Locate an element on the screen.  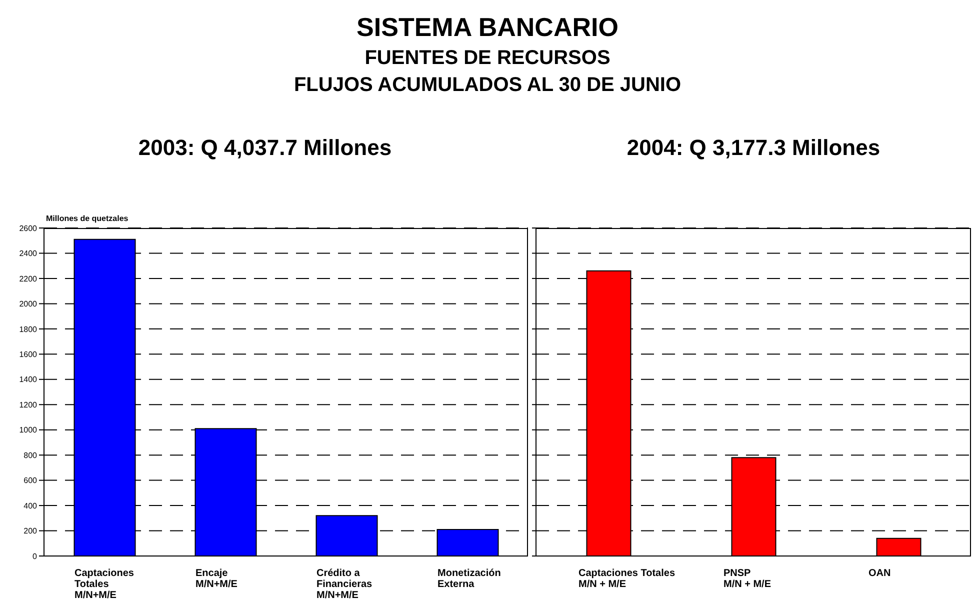
y-tick-label: 2600 is located at coordinates (28, 228).